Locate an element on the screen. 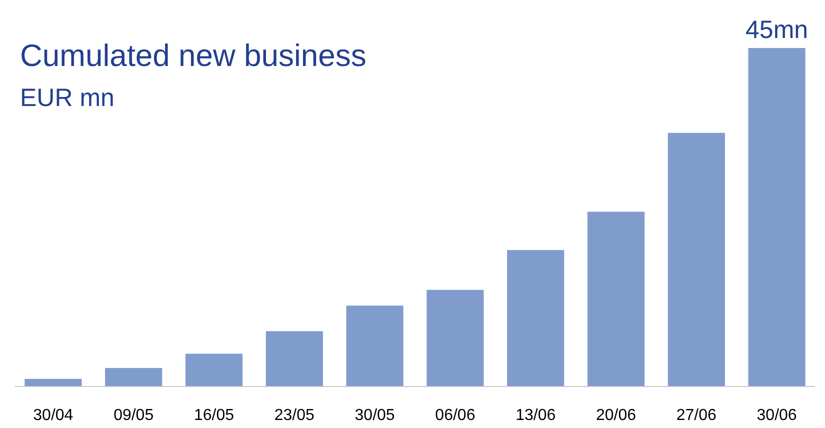  x-tick-label: 06/06 is located at coordinates (455, 415).